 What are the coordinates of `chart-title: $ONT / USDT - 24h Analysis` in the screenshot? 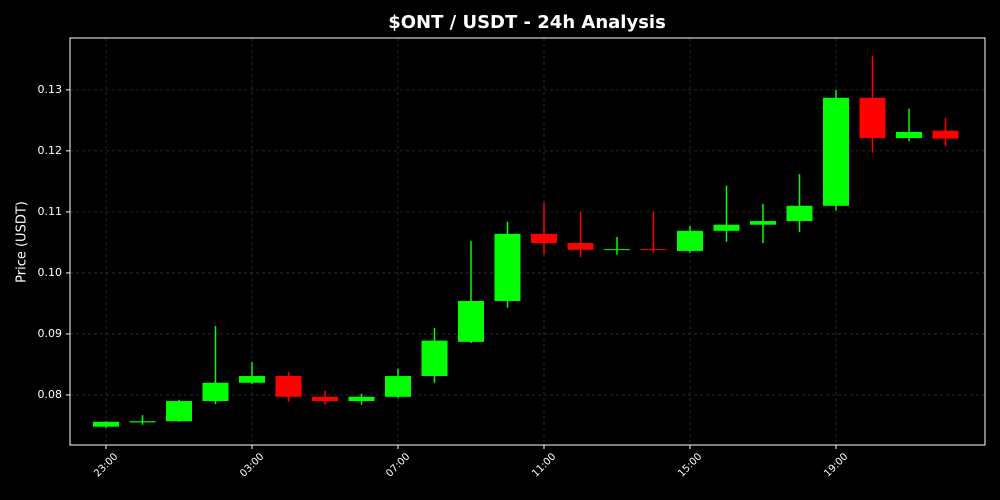 It's located at (527, 22).